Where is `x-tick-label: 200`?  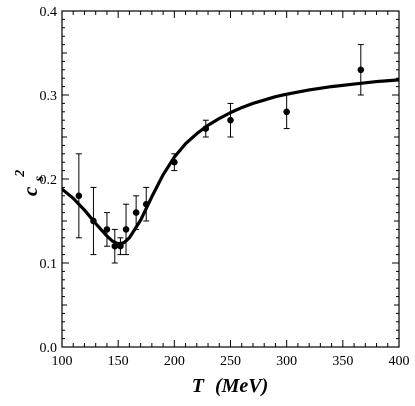 x-tick-label: 200 is located at coordinates (174, 361).